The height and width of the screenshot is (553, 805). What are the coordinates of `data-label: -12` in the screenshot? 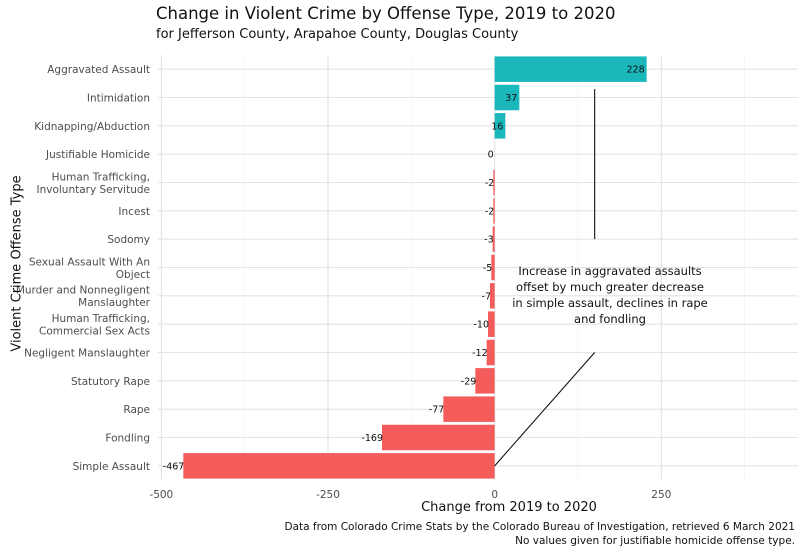 It's located at (480, 353).